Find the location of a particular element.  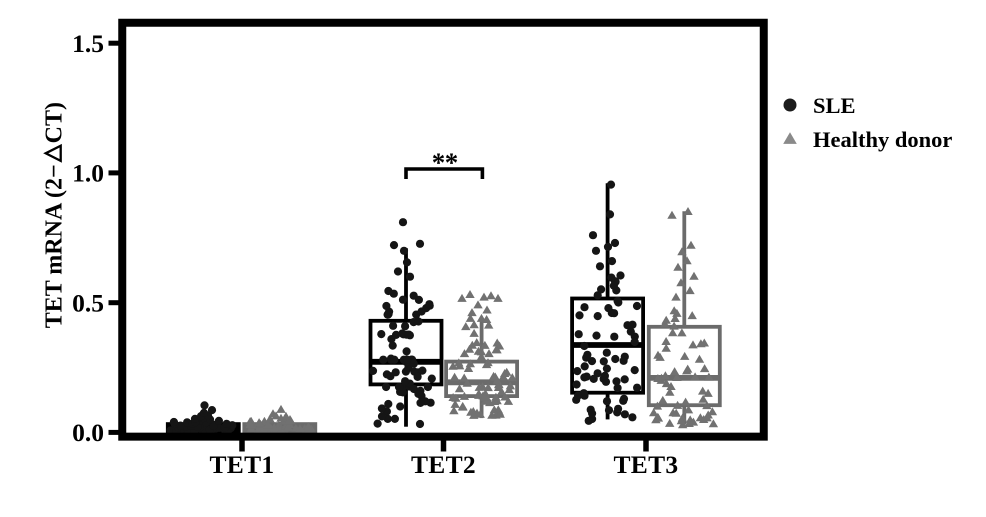

svg-text: TET1 is located at coordinates (242, 464).